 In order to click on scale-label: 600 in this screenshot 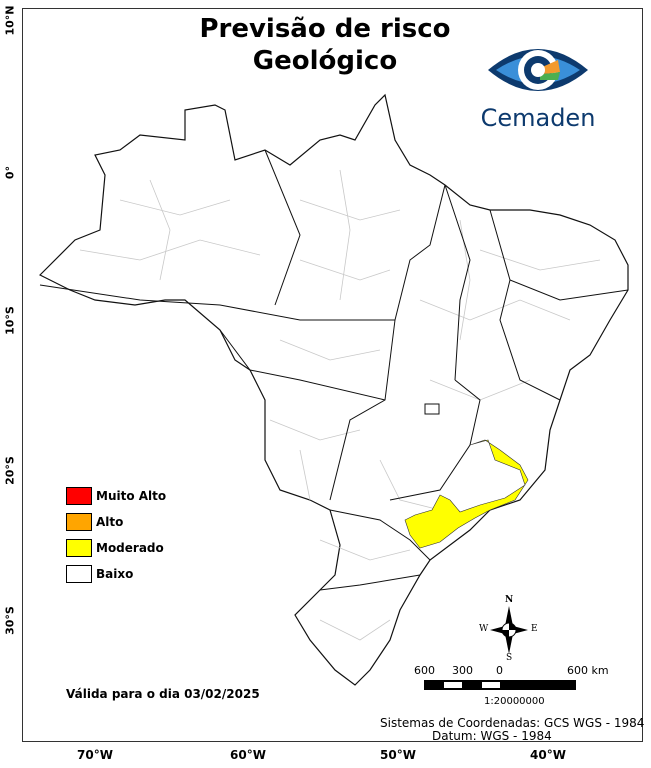, I will do `click(424, 670)`.